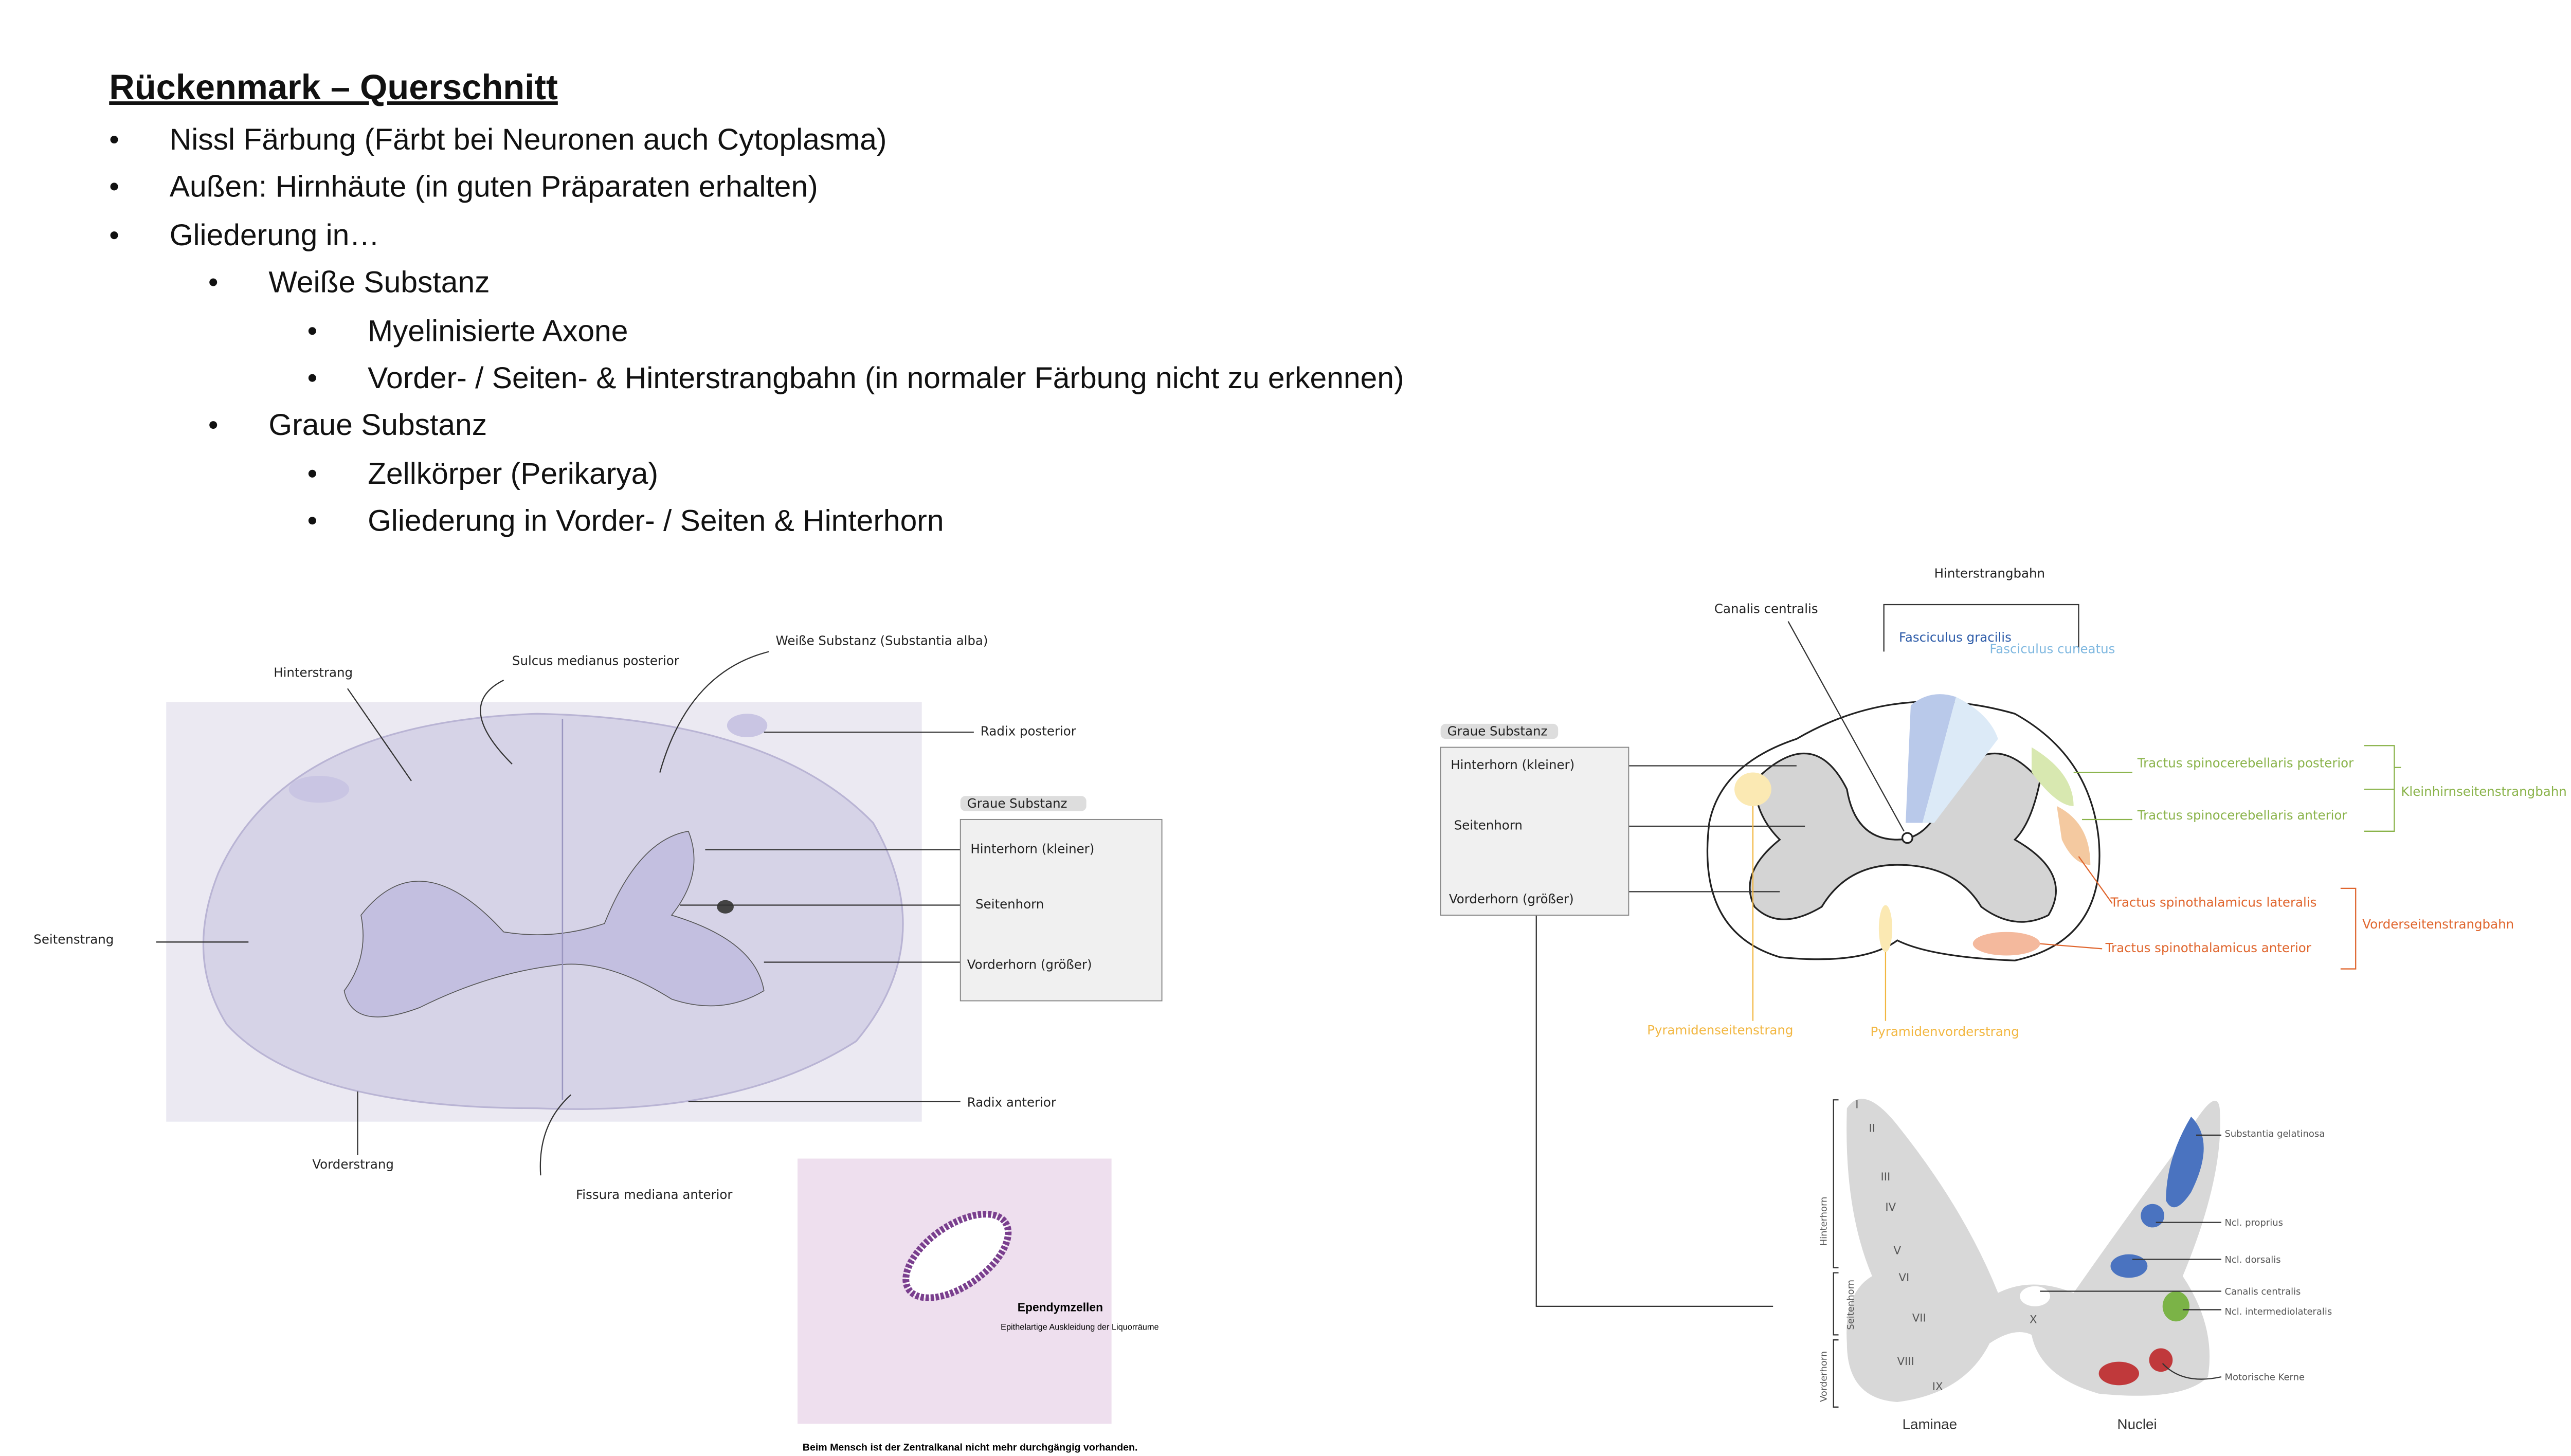  I want to click on label: Vorderseitenstrangbahn, so click(2438, 925).